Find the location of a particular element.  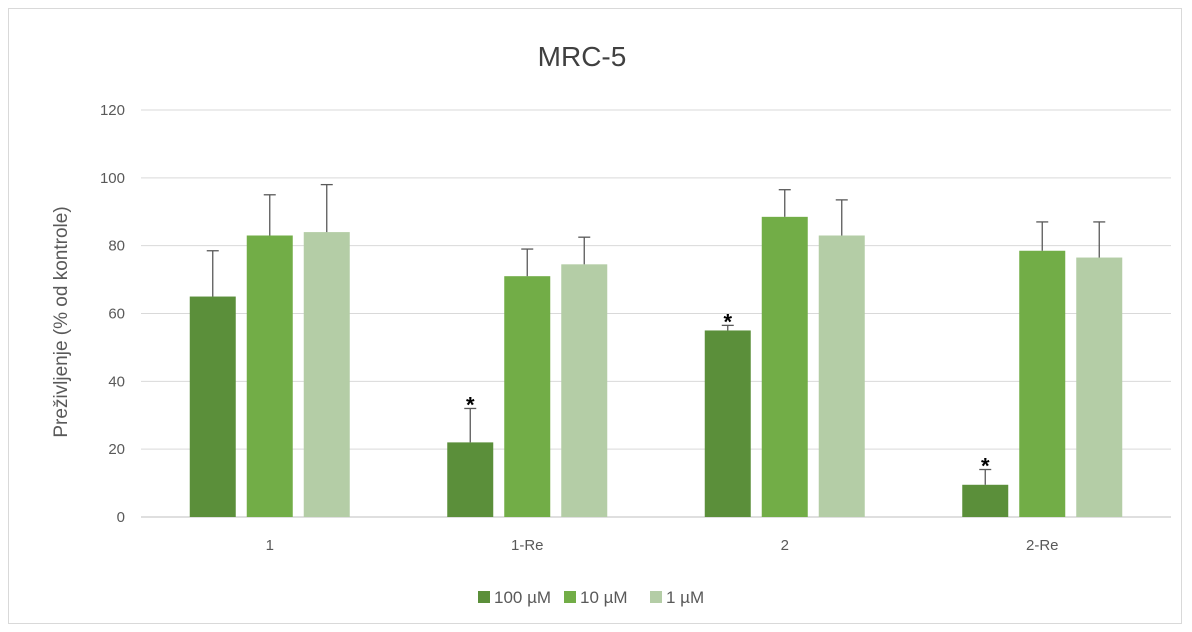

y-tick-label: 20 is located at coordinates (116, 449).